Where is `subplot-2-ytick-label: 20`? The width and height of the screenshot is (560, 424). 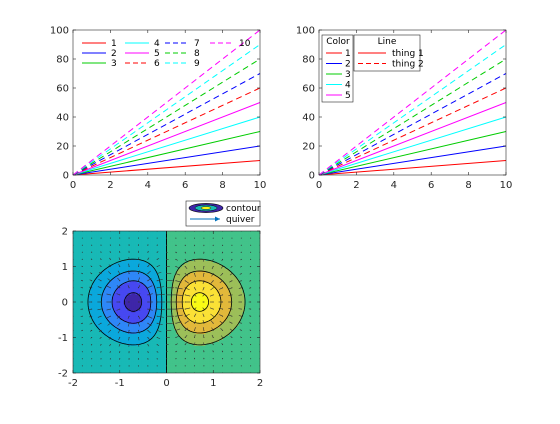 subplot-2-ytick-label: 20 is located at coordinates (308, 147).